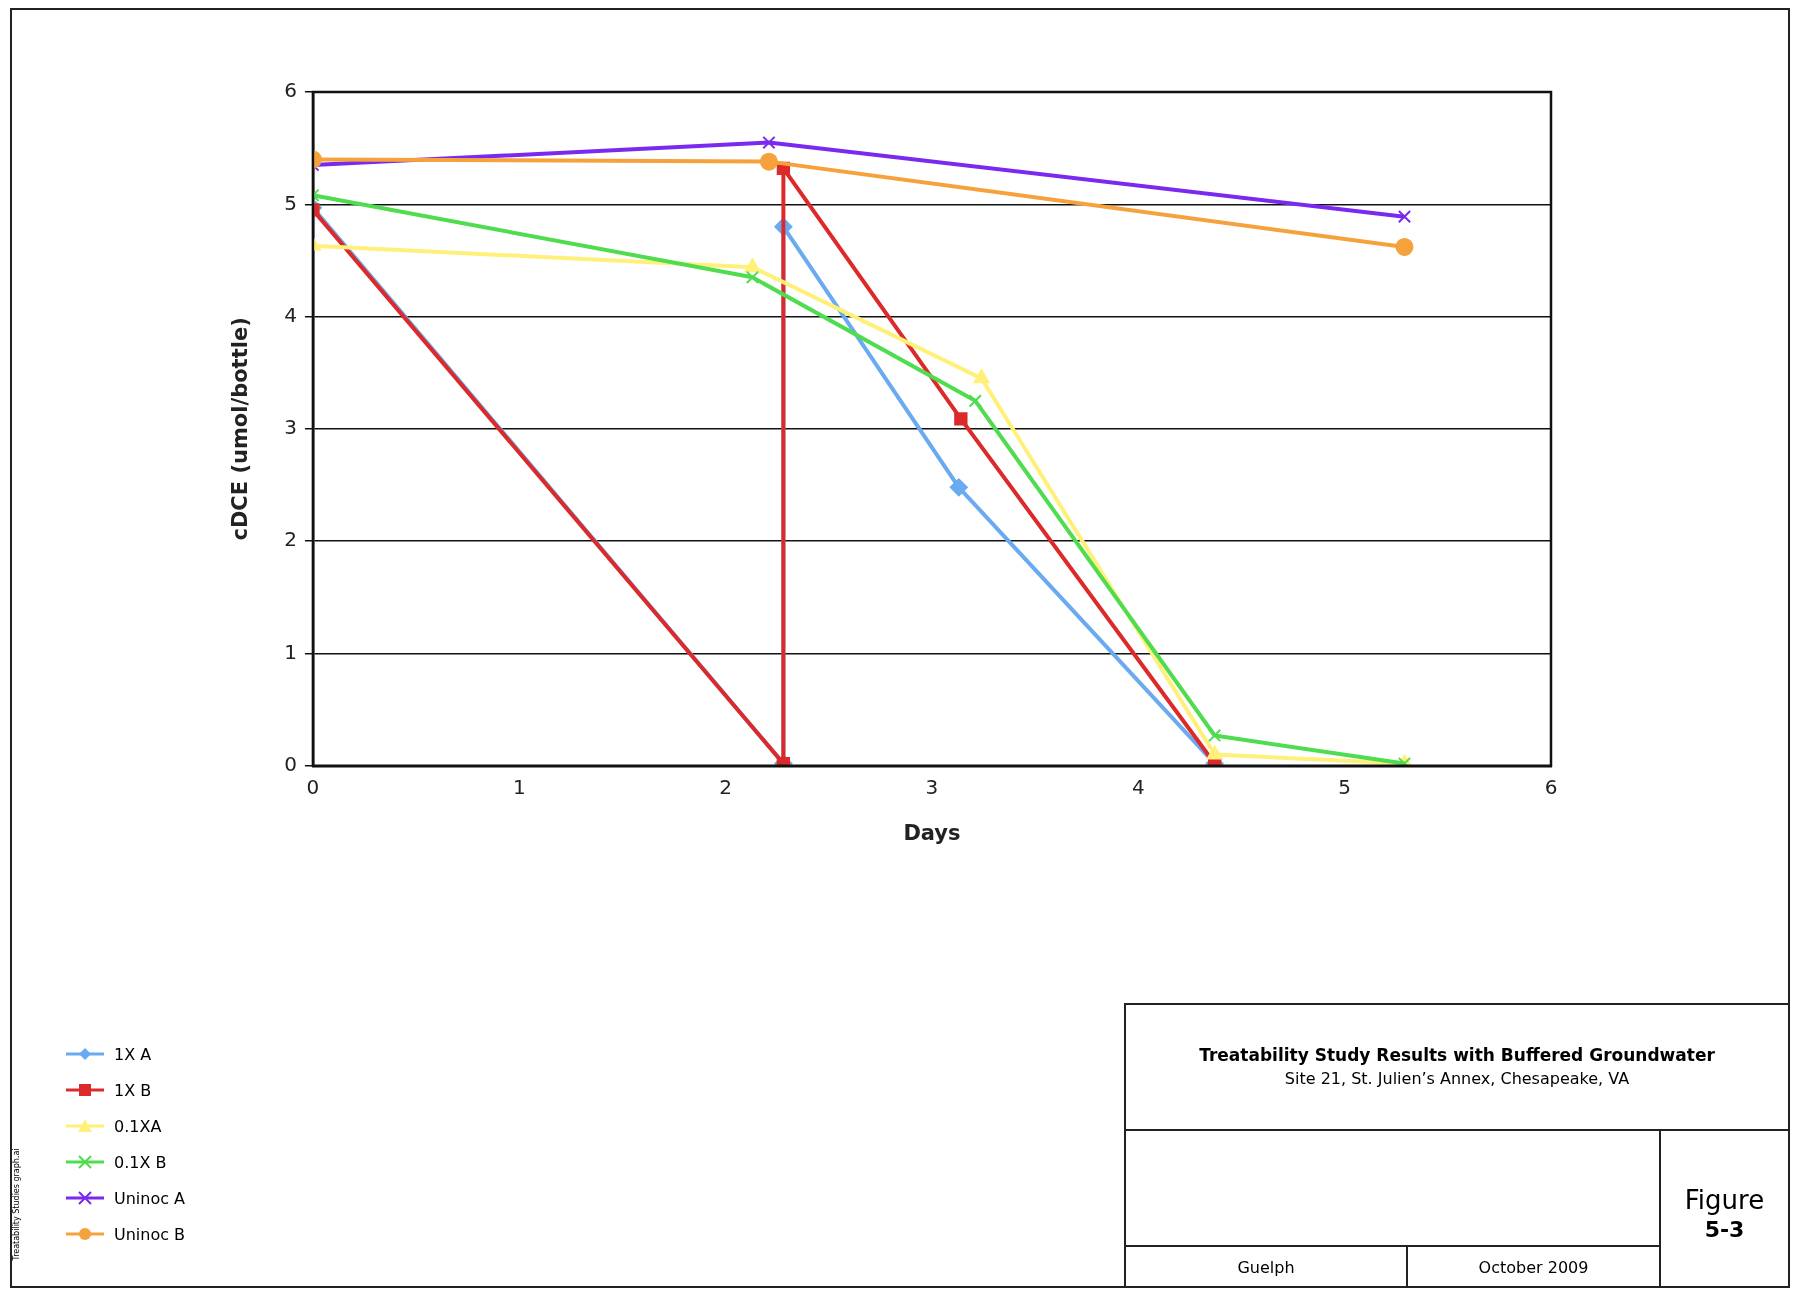 The image size is (1797, 1291). Describe the element at coordinates (932, 832) in the screenshot. I see `x-axis-title: Days` at that location.